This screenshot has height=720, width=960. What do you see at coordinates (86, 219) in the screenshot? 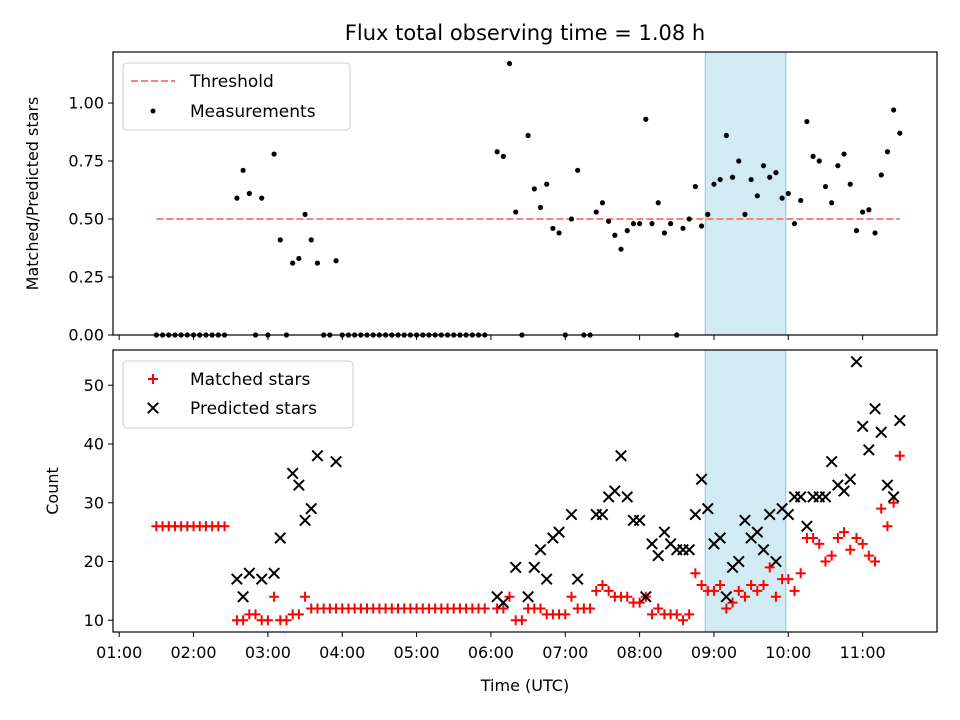
I see `y-tick-label: 0.50` at bounding box center [86, 219].